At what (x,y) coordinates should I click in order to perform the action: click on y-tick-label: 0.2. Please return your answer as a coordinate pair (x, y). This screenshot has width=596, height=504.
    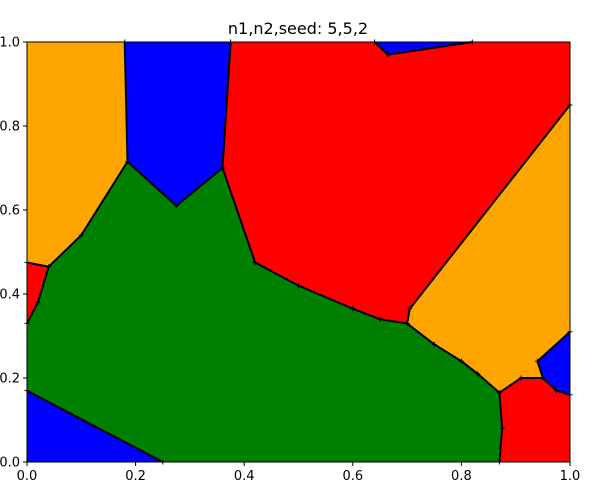
    Looking at the image, I should click on (10, 379).